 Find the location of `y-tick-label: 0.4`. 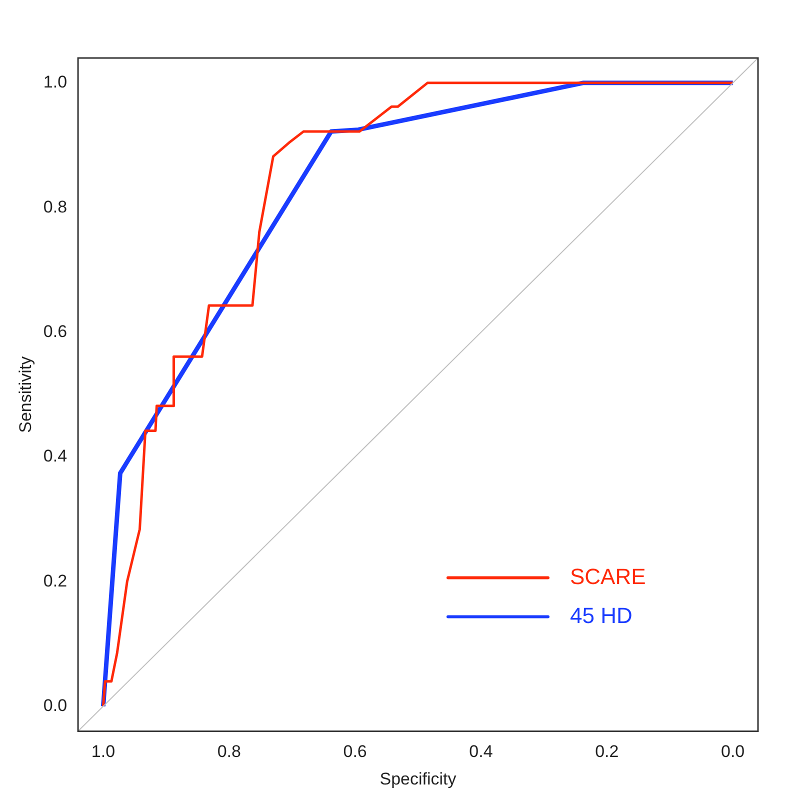

y-tick-label: 0.4 is located at coordinates (55, 456).